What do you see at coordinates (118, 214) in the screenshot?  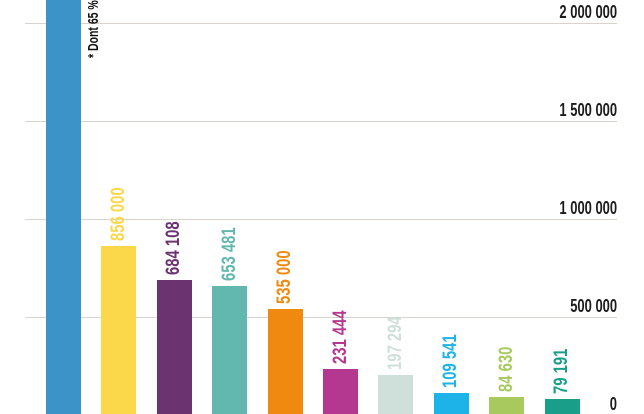 I see `bar-value-label: 856 000` at bounding box center [118, 214].